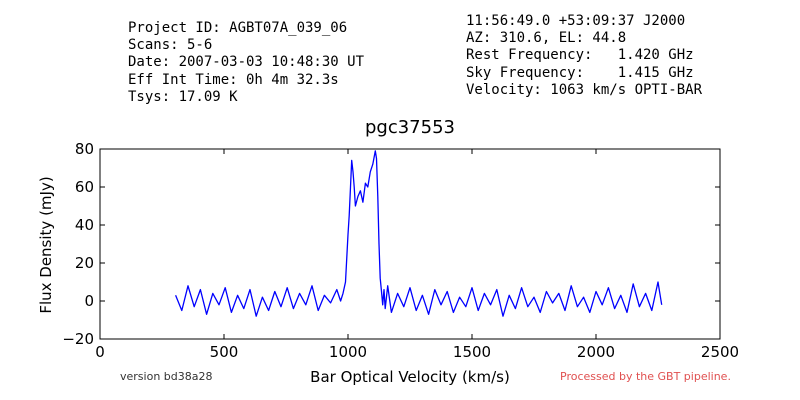  Describe the element at coordinates (546, 38) in the screenshot. I see `header-az-el: AZ: 310.6, EL: 44.8` at that location.